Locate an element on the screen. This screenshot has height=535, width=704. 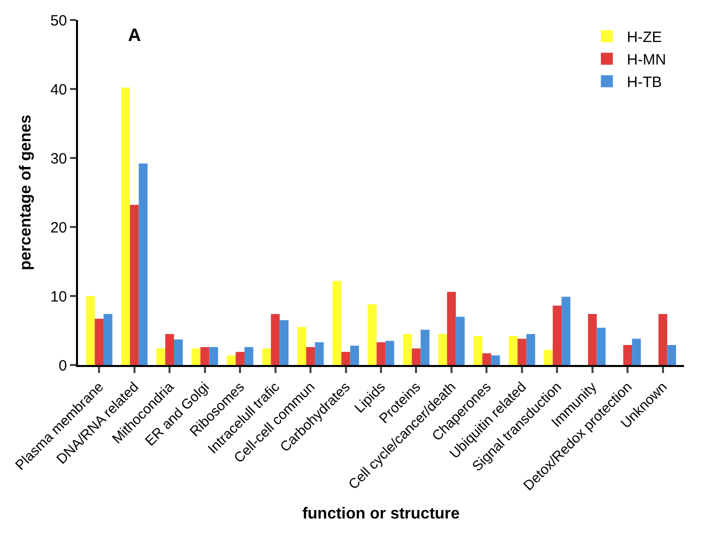
legend-label: H-ZE is located at coordinates (644, 37).